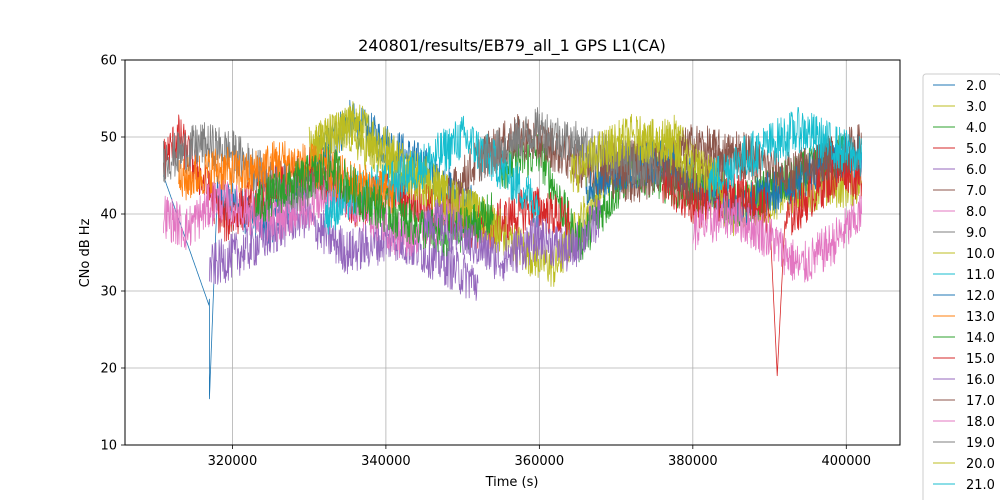 The width and height of the screenshot is (1000, 500). I want to click on legend-label: 8.0, so click(976, 212).